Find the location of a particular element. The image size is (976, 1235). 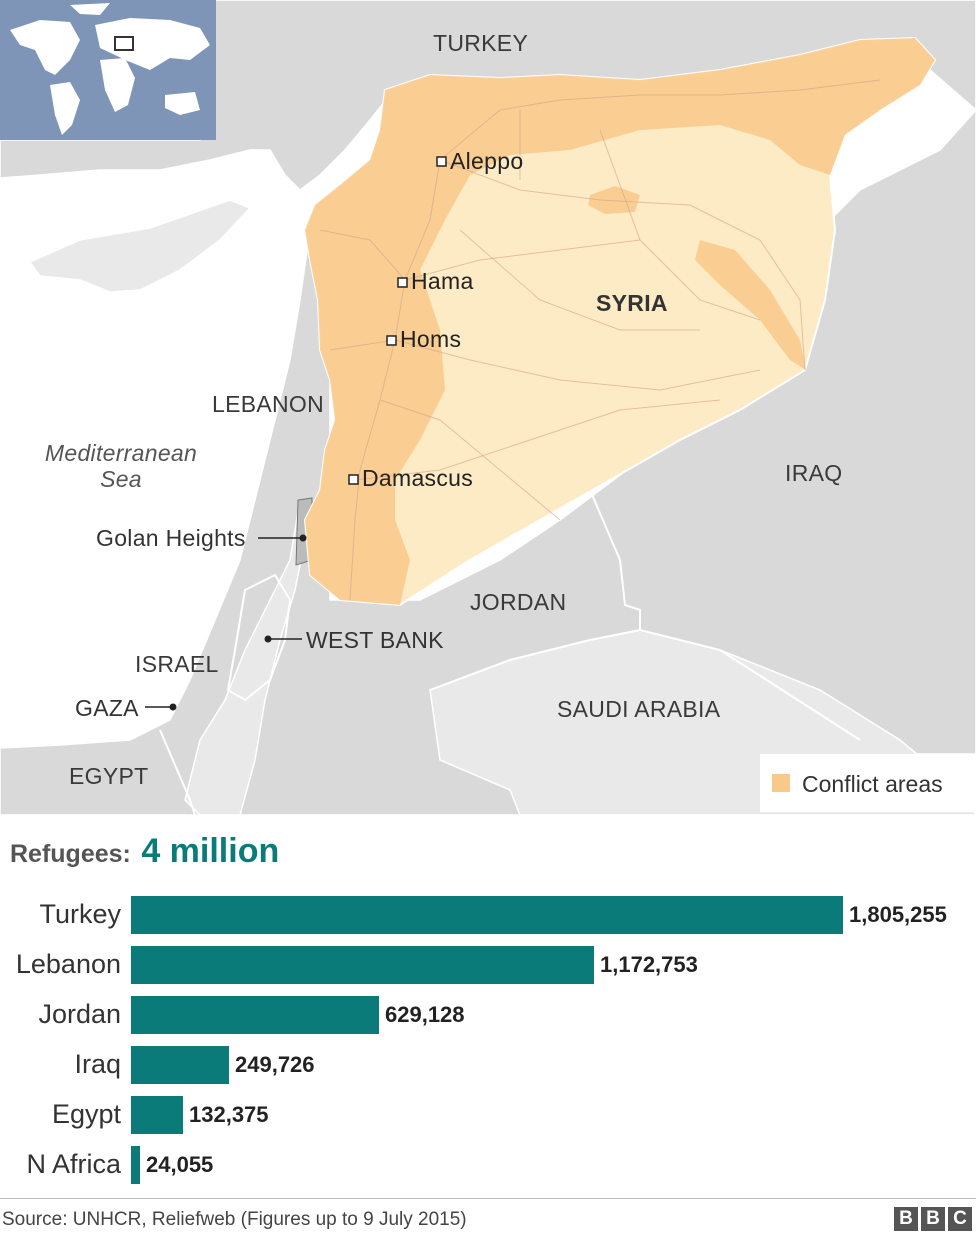

bar-category-egypt: Egypt is located at coordinates (86, 1114).